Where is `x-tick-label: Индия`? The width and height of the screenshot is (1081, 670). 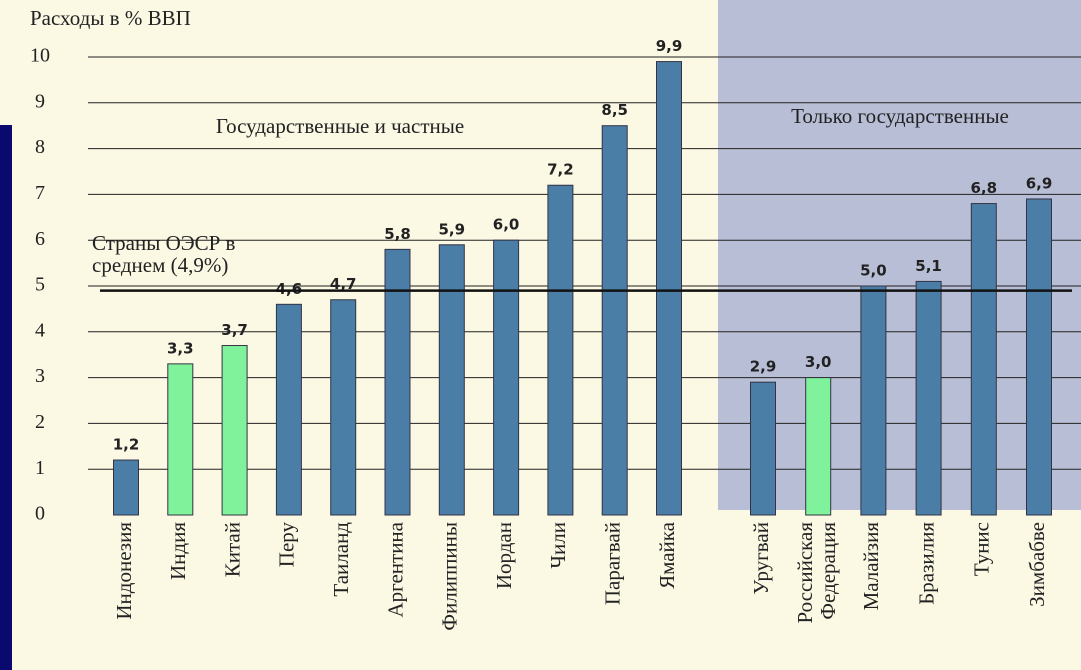
x-tick-label: Индия is located at coordinates (178, 551).